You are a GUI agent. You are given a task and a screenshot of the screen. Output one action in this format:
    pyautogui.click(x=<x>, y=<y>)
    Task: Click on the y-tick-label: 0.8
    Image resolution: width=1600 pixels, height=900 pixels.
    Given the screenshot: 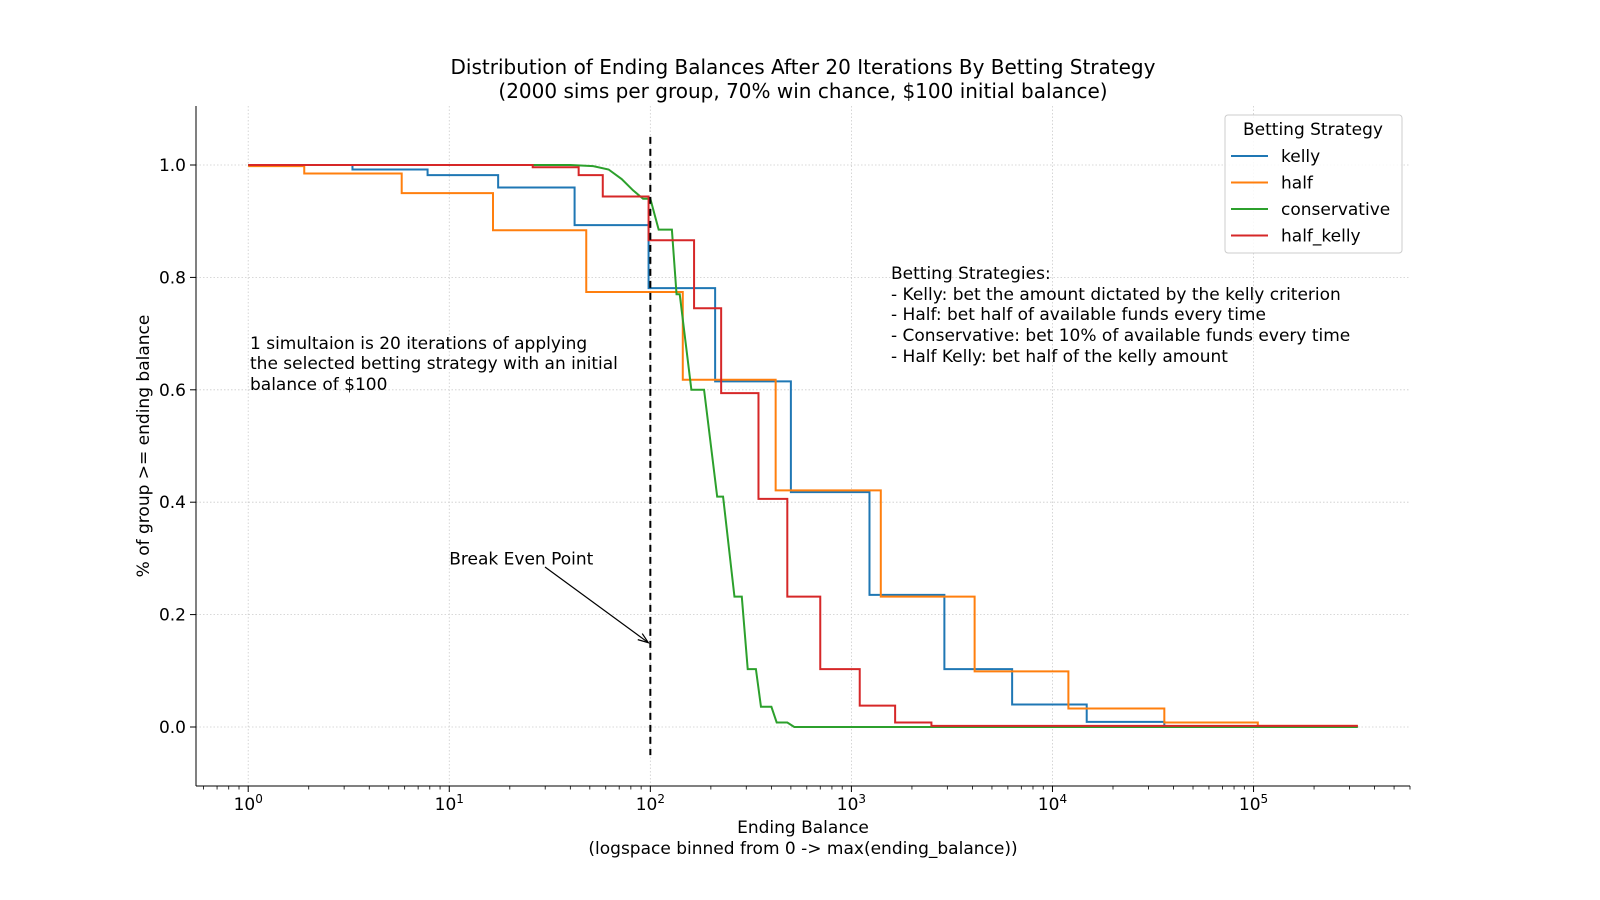 What is the action you would take?
    pyautogui.click(x=172, y=278)
    